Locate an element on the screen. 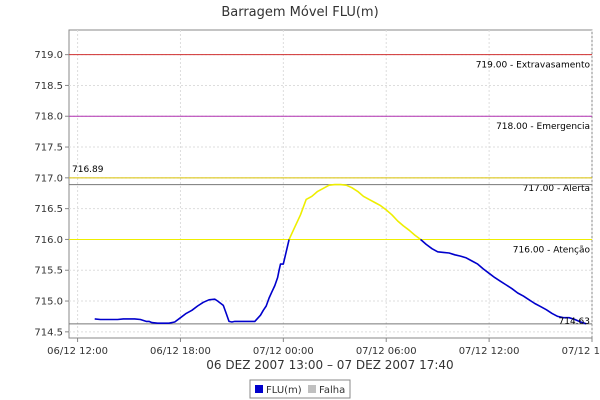 The image size is (600, 400). legend-swatch-falha is located at coordinates (312, 389).